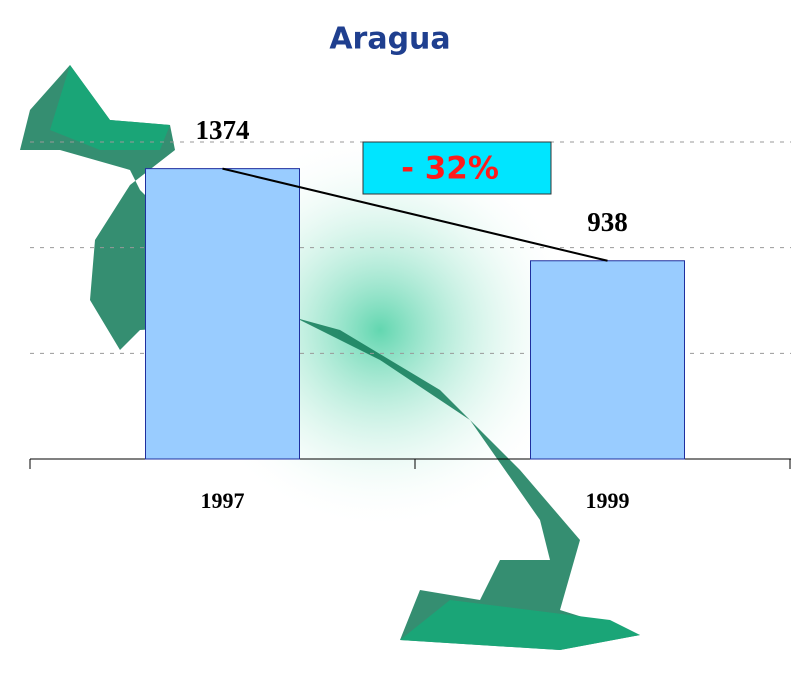  I want to click on annotation: - 32%, so click(450, 169).